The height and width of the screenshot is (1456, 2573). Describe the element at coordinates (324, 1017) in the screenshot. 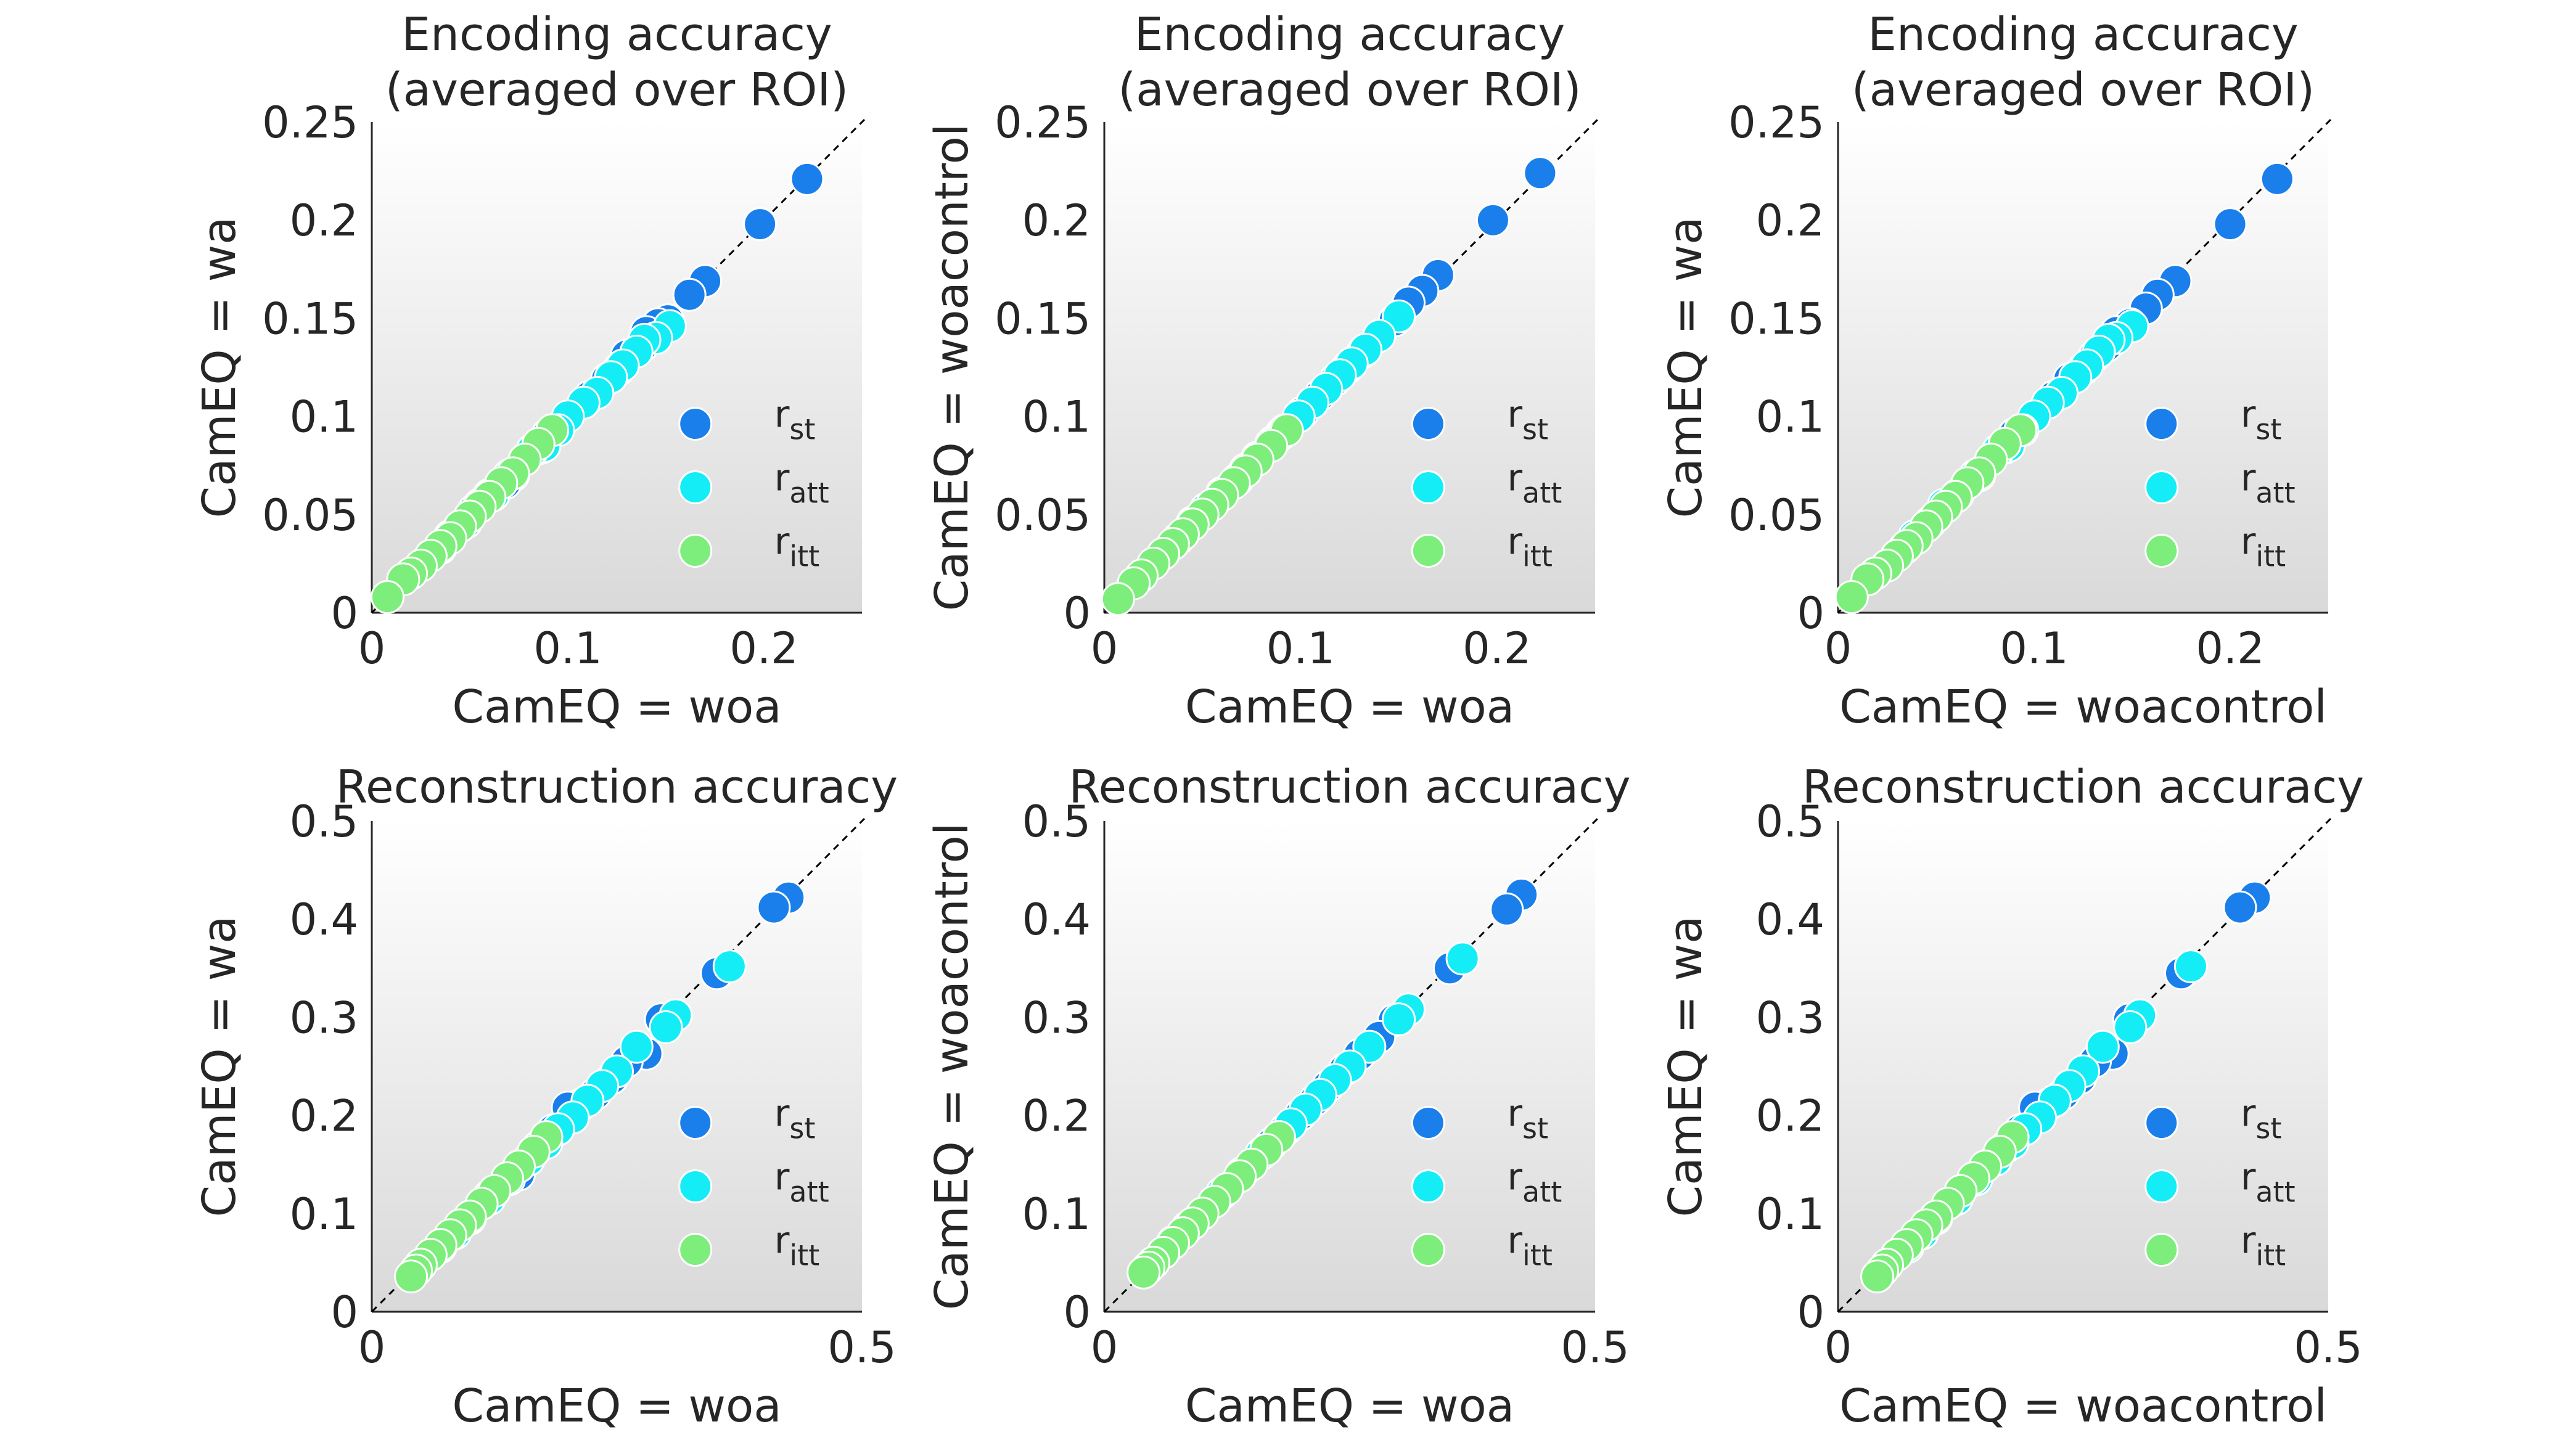

I see `y-tick-label: 0.3` at that location.